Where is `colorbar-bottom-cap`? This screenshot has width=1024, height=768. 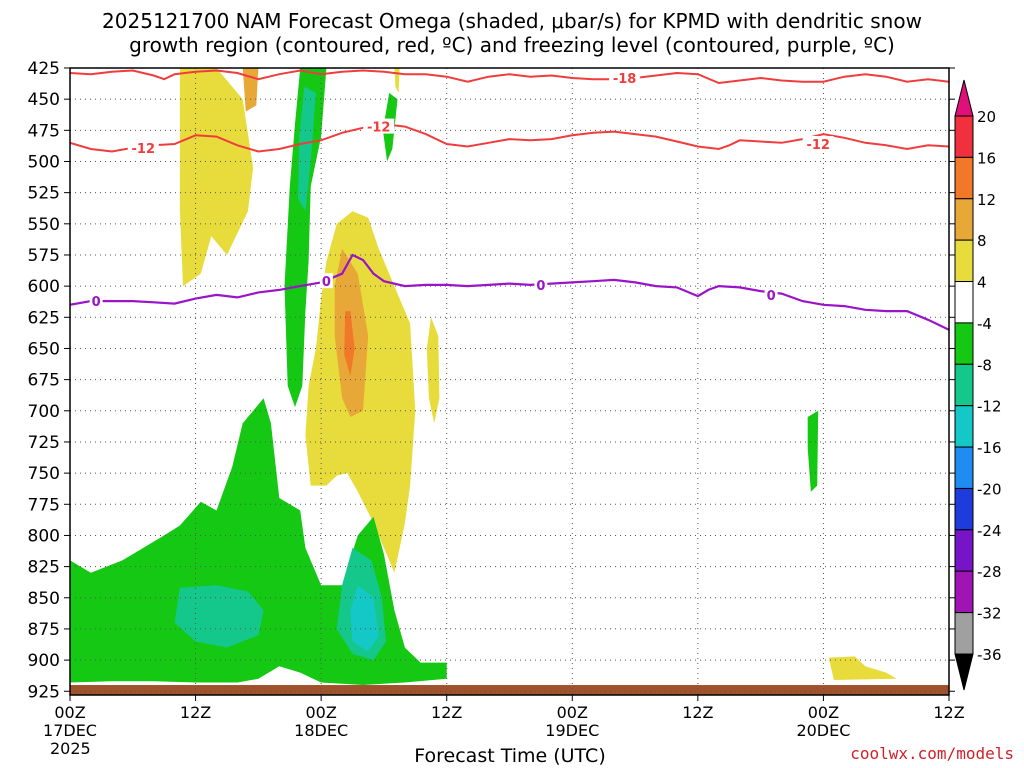
colorbar-bottom-cap is located at coordinates (964, 672).